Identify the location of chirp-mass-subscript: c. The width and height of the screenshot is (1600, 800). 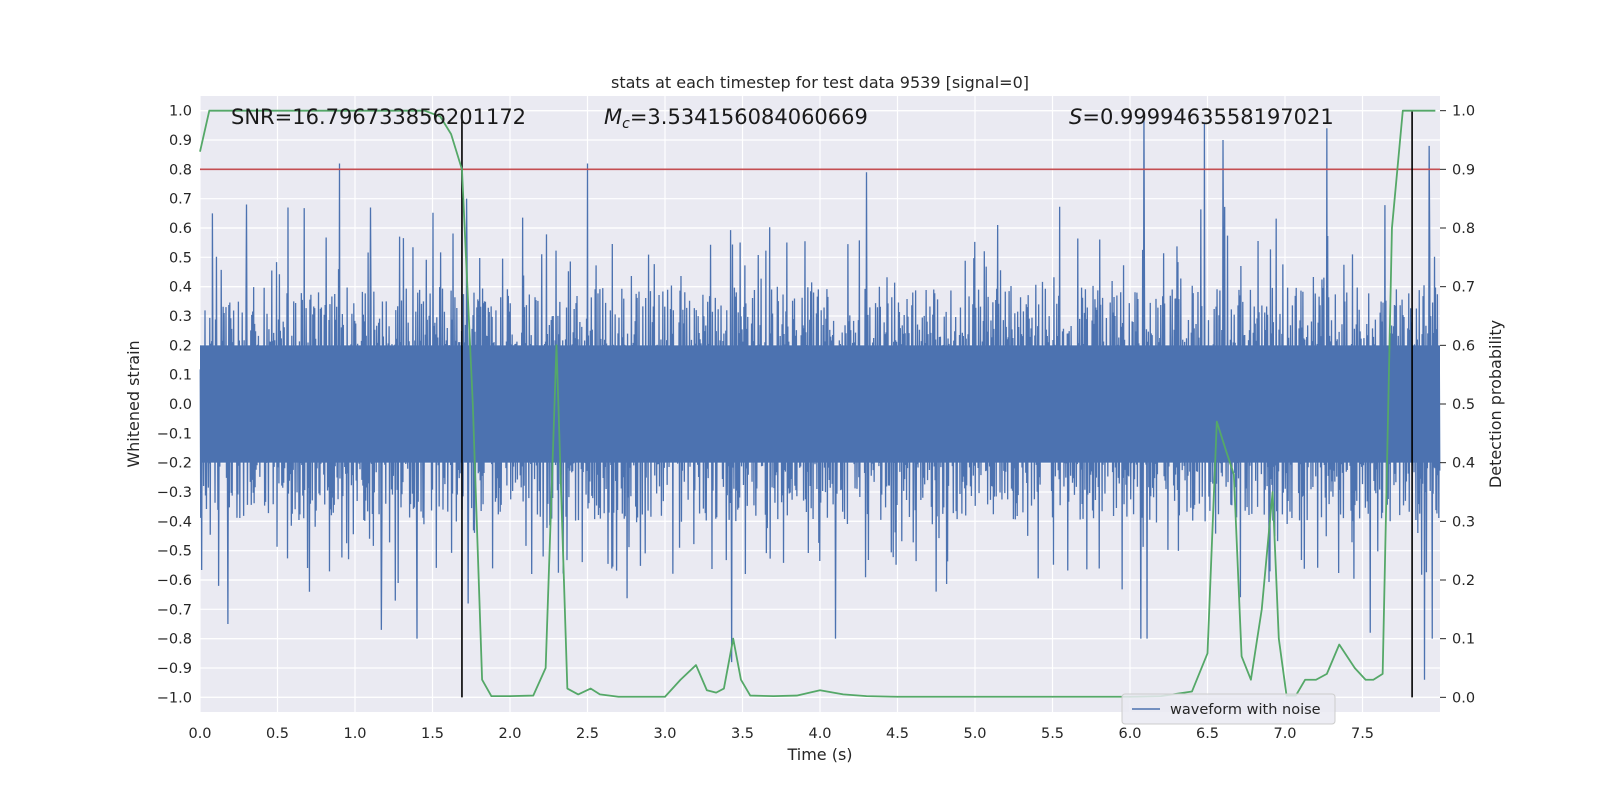
(626, 124).